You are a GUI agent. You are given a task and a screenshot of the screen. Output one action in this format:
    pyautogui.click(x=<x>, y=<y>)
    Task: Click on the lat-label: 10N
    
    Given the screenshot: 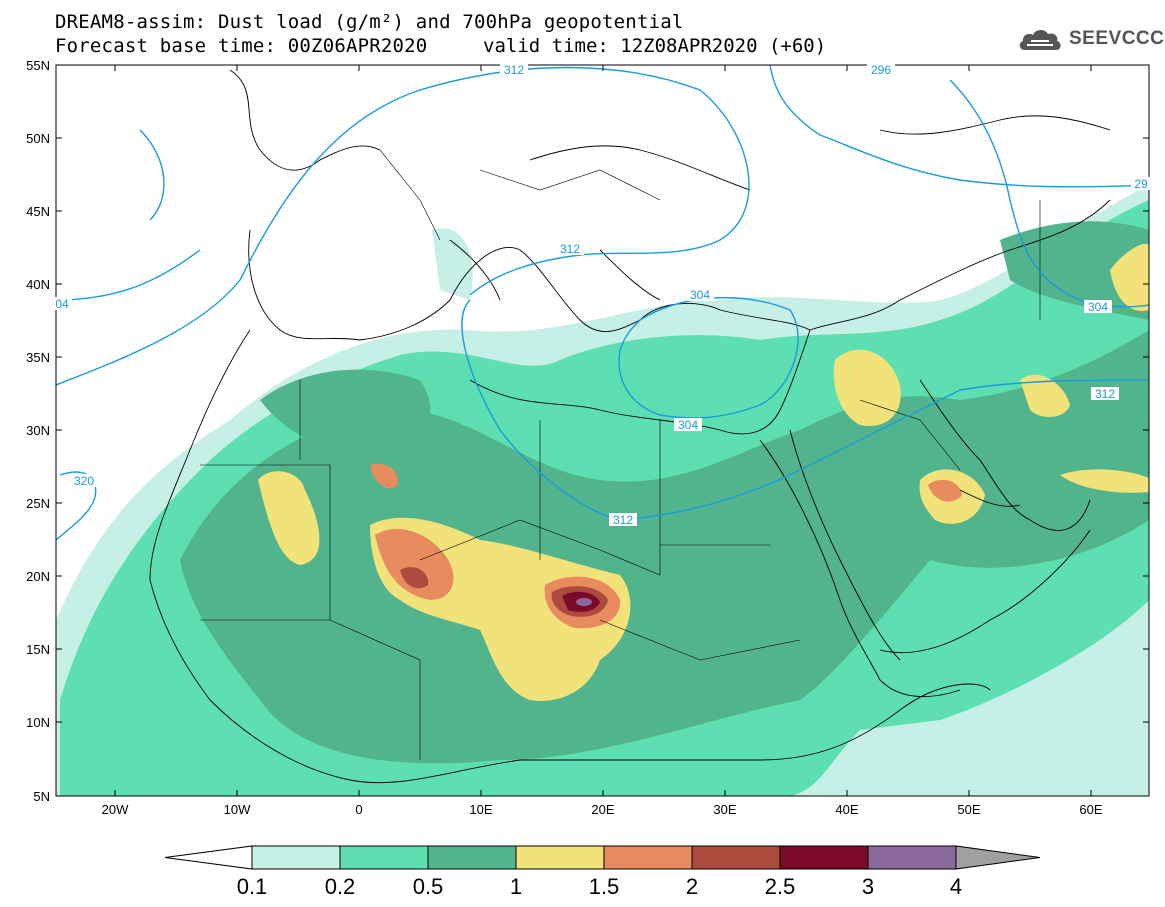 What is the action you would take?
    pyautogui.click(x=38, y=722)
    